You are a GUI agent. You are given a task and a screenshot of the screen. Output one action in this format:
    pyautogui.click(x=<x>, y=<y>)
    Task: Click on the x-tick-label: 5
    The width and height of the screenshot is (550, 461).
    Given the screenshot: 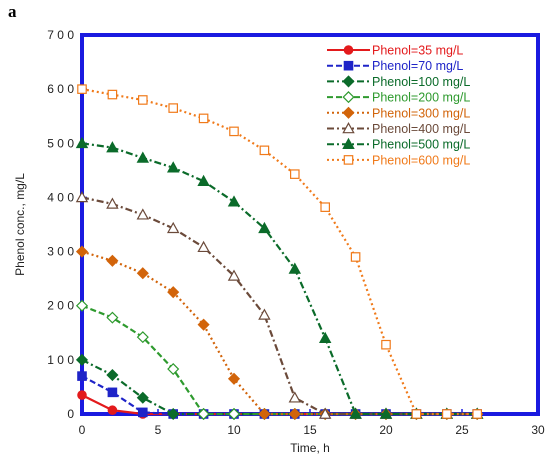 What is the action you would take?
    pyautogui.click(x=158, y=430)
    